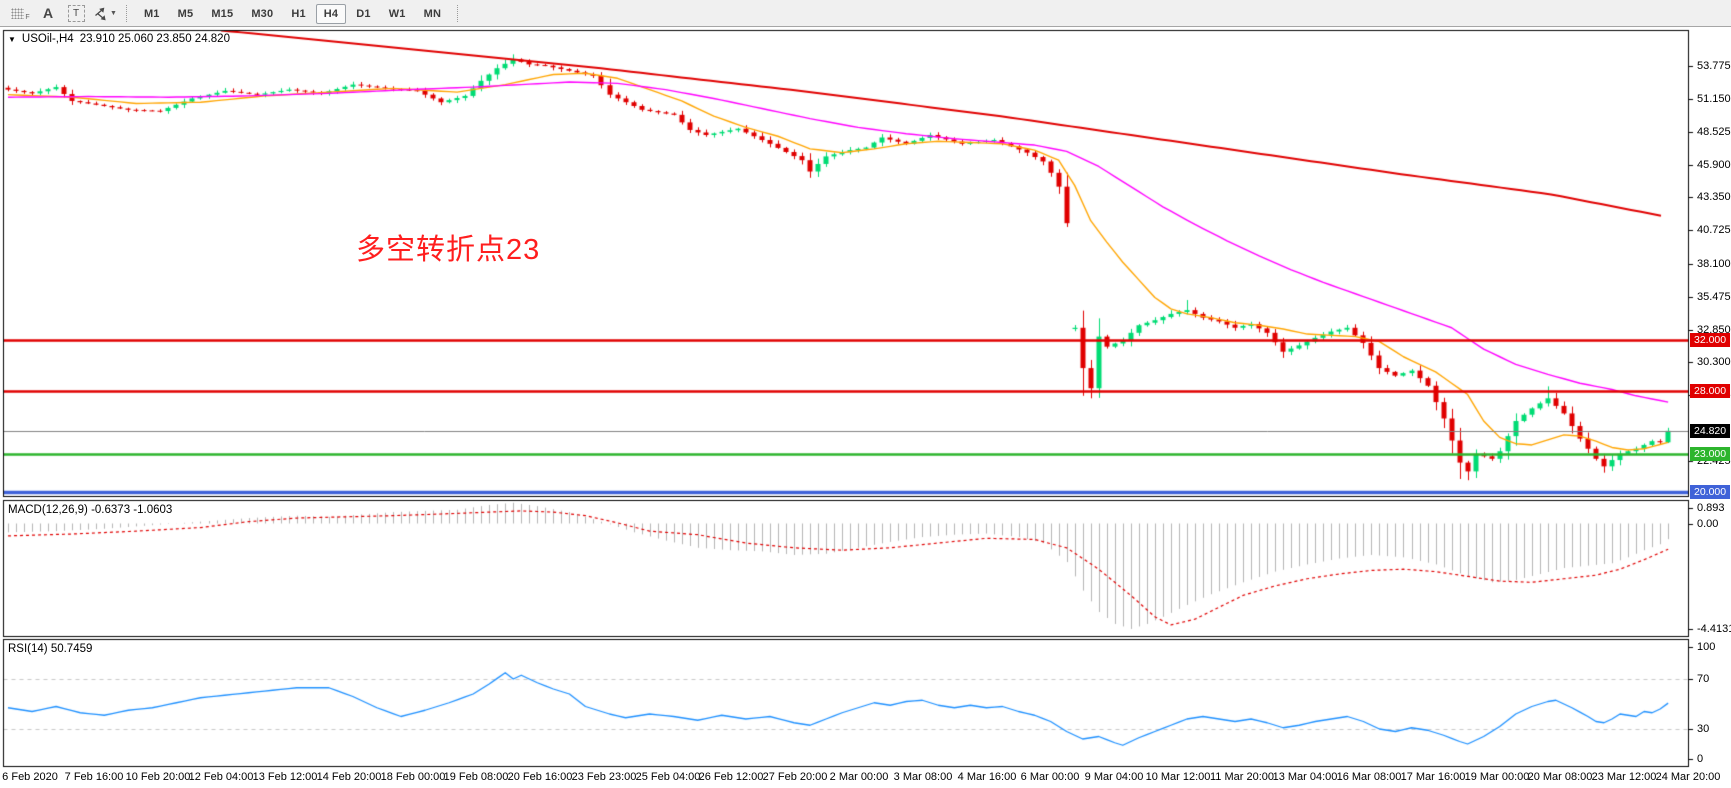  What do you see at coordinates (1497, 777) in the screenshot?
I see `time-axis-label: 19 Mar 00:00` at bounding box center [1497, 777].